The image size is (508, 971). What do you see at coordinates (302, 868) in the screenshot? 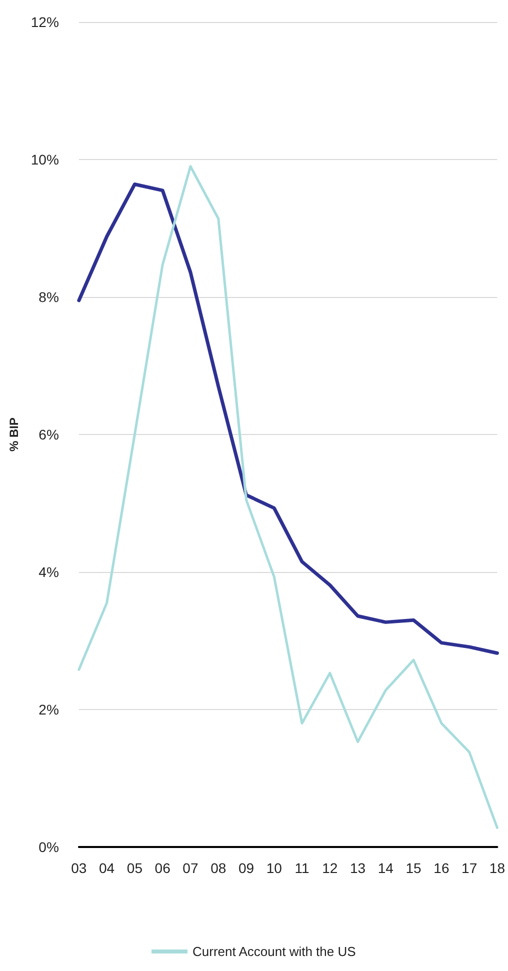
I see `x-tick-label: 11` at bounding box center [302, 868].